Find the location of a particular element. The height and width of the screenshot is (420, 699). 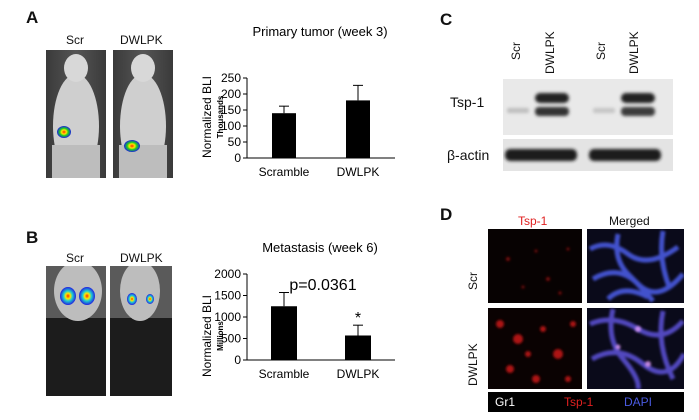

panel-b-xtick-label: Scramble is located at coordinates (284, 374).